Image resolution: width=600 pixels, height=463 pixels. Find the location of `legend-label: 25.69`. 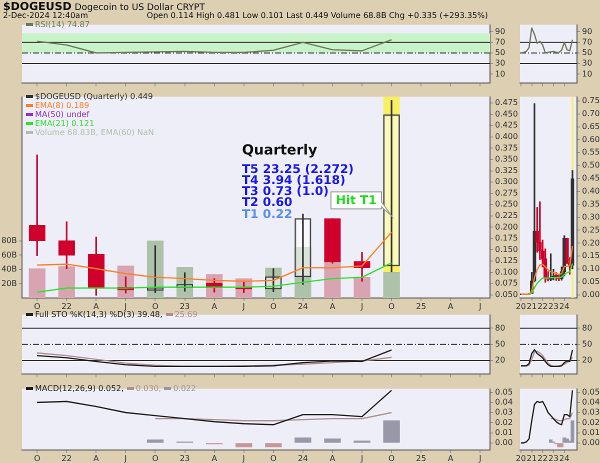

legend-label: 25.69 is located at coordinates (186, 314).